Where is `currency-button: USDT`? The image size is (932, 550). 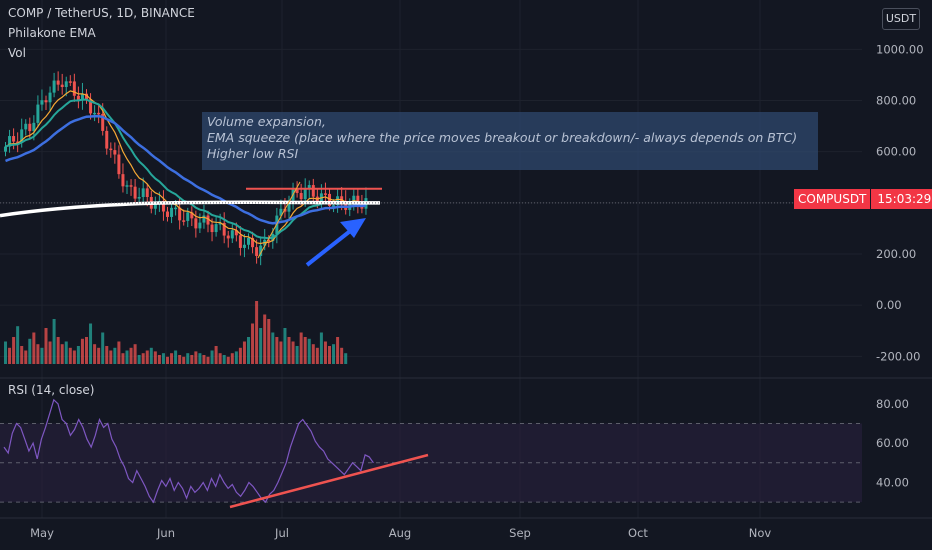
currency-button: USDT is located at coordinates (901, 19).